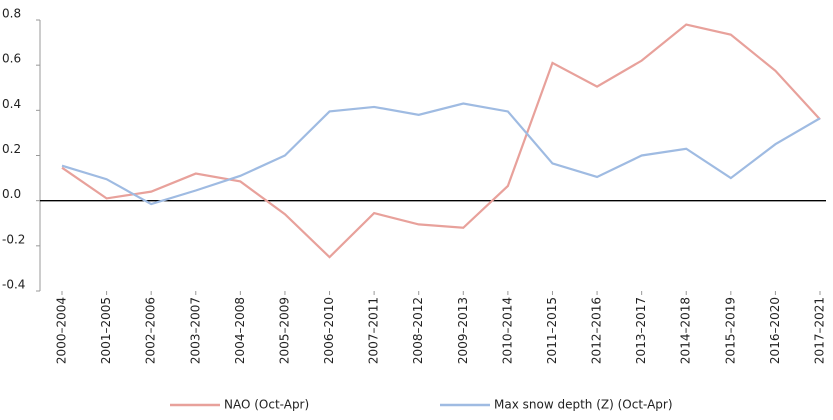  Describe the element at coordinates (11, 14) in the screenshot. I see `y-tick-label: 0.8` at that location.